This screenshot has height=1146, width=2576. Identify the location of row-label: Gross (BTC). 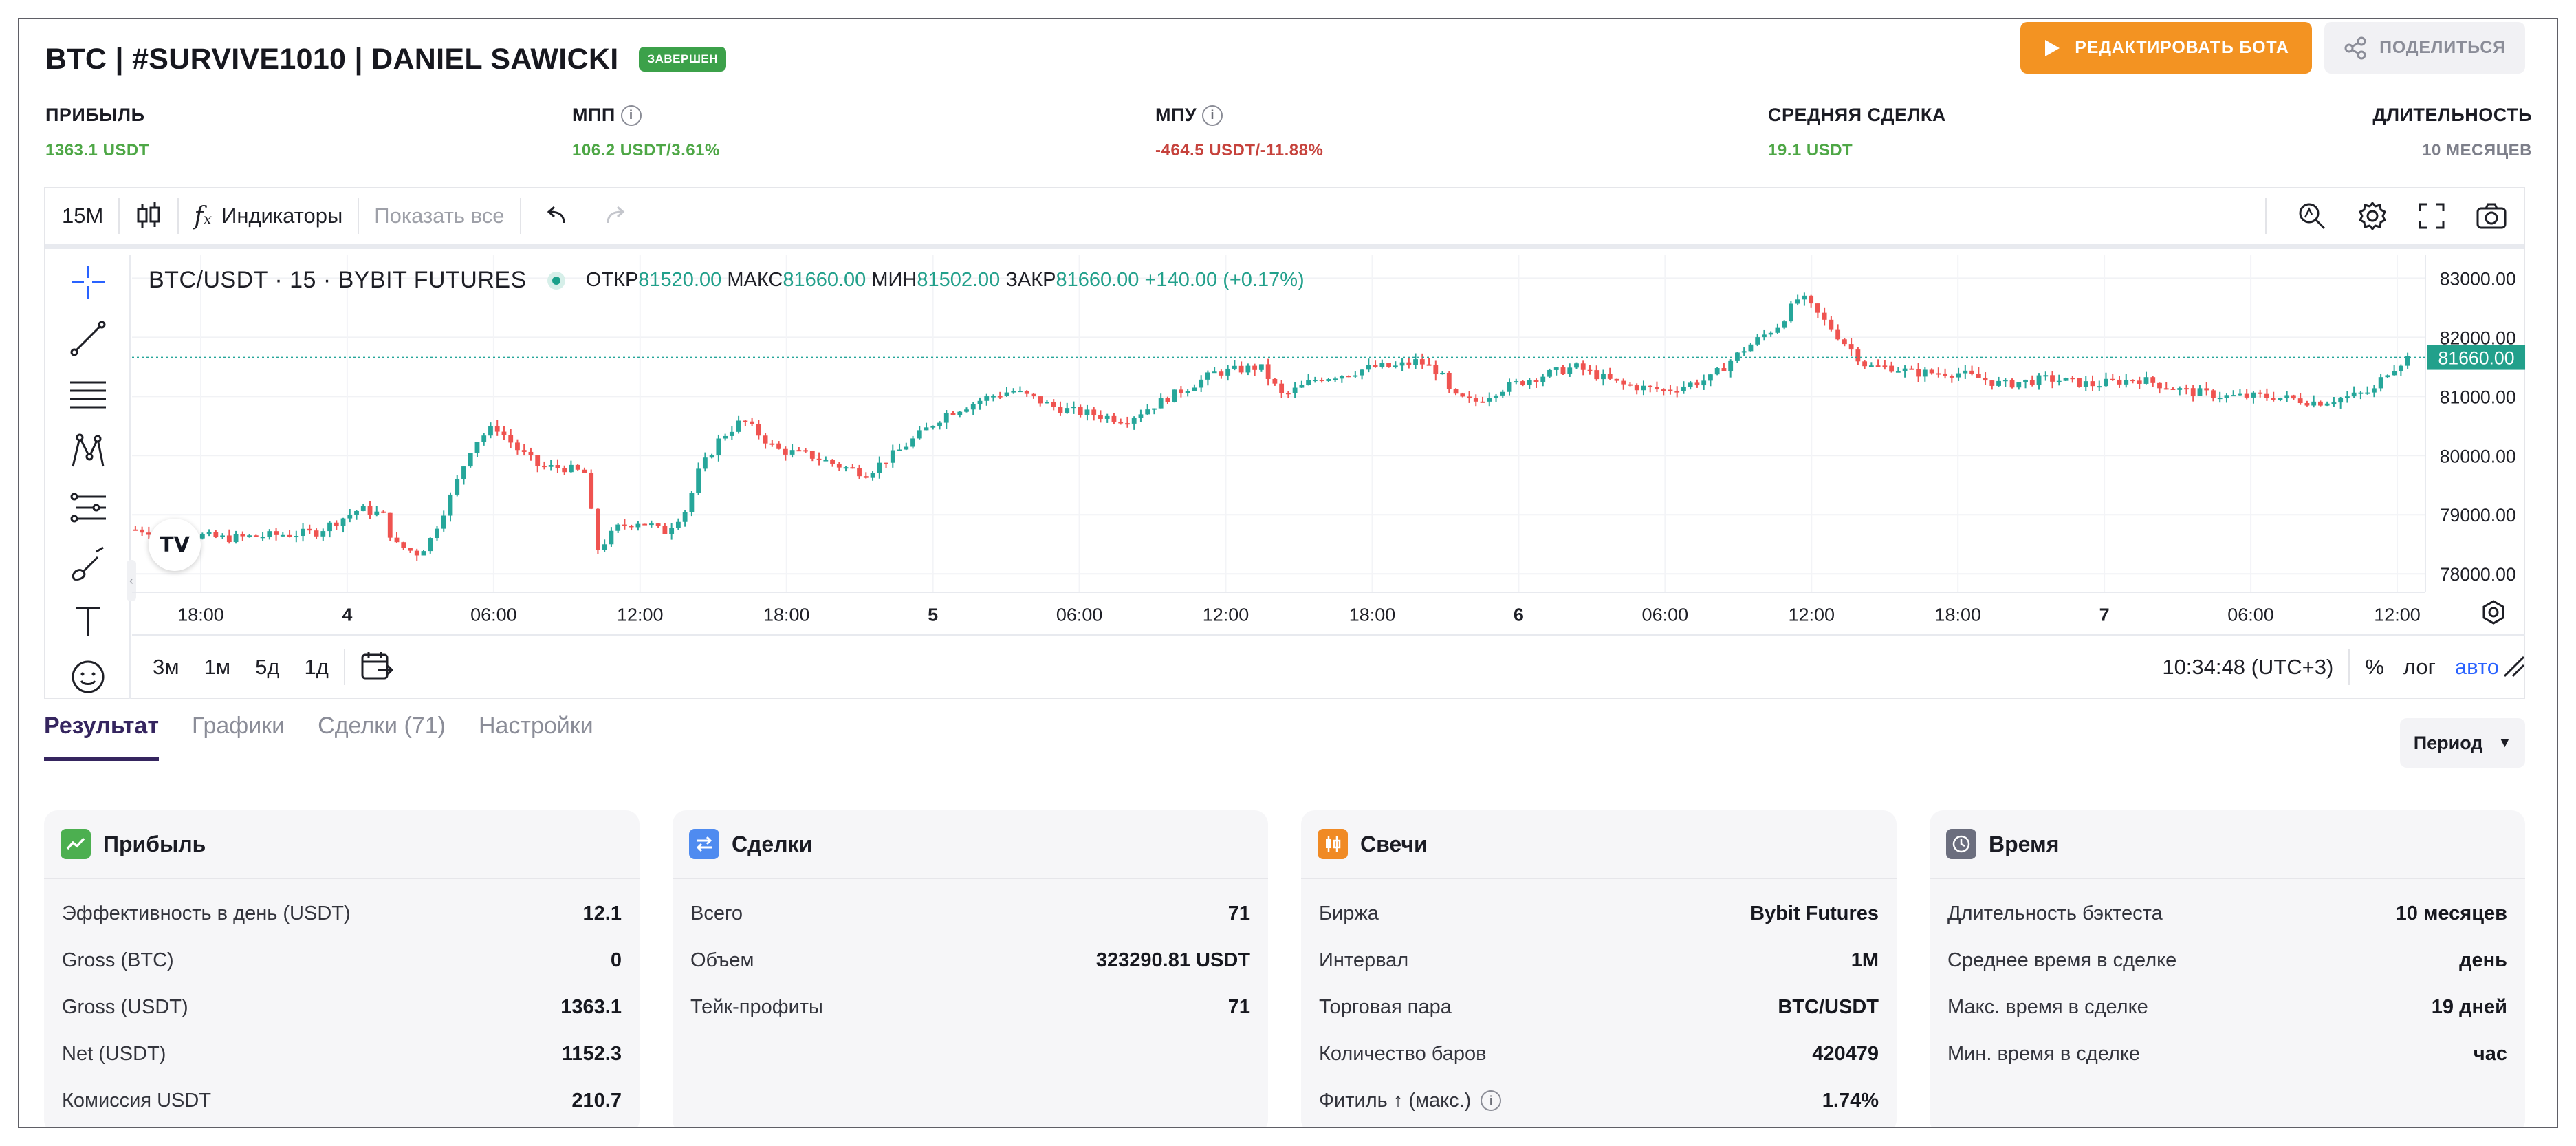
(118, 960).